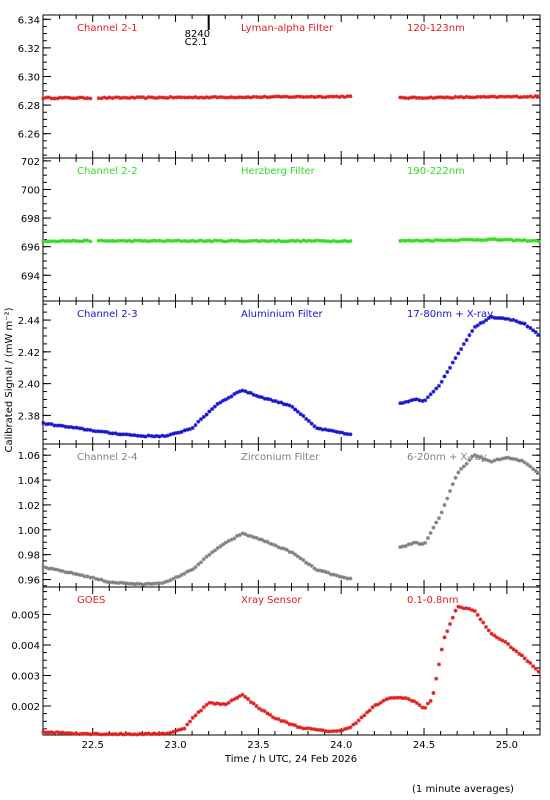  I want to click on y-tick-label: 6.28, so click(29, 106).